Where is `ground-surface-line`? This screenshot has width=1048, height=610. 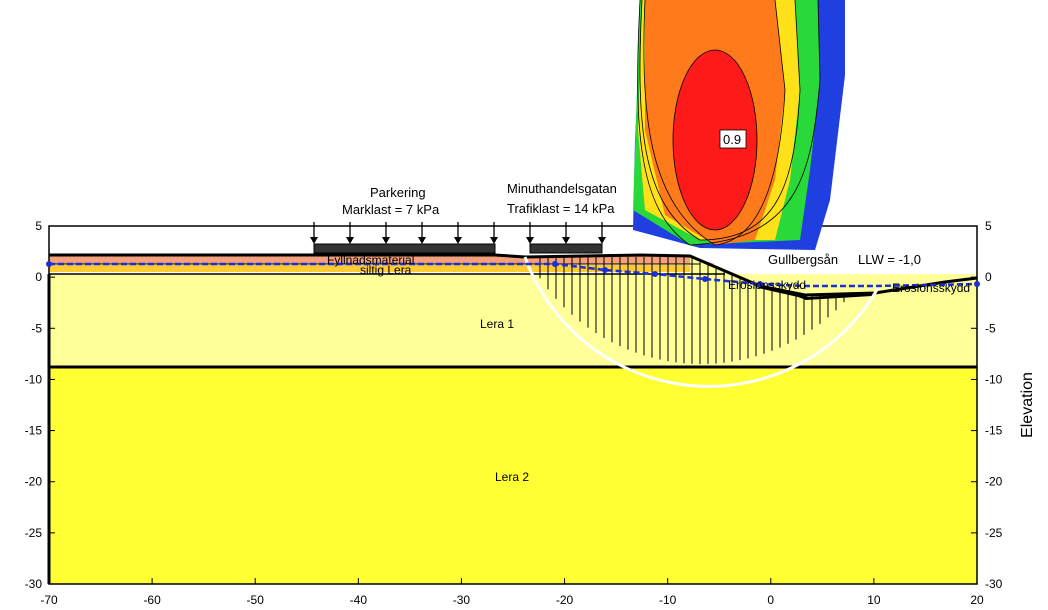 ground-surface-line is located at coordinates (513, 275).